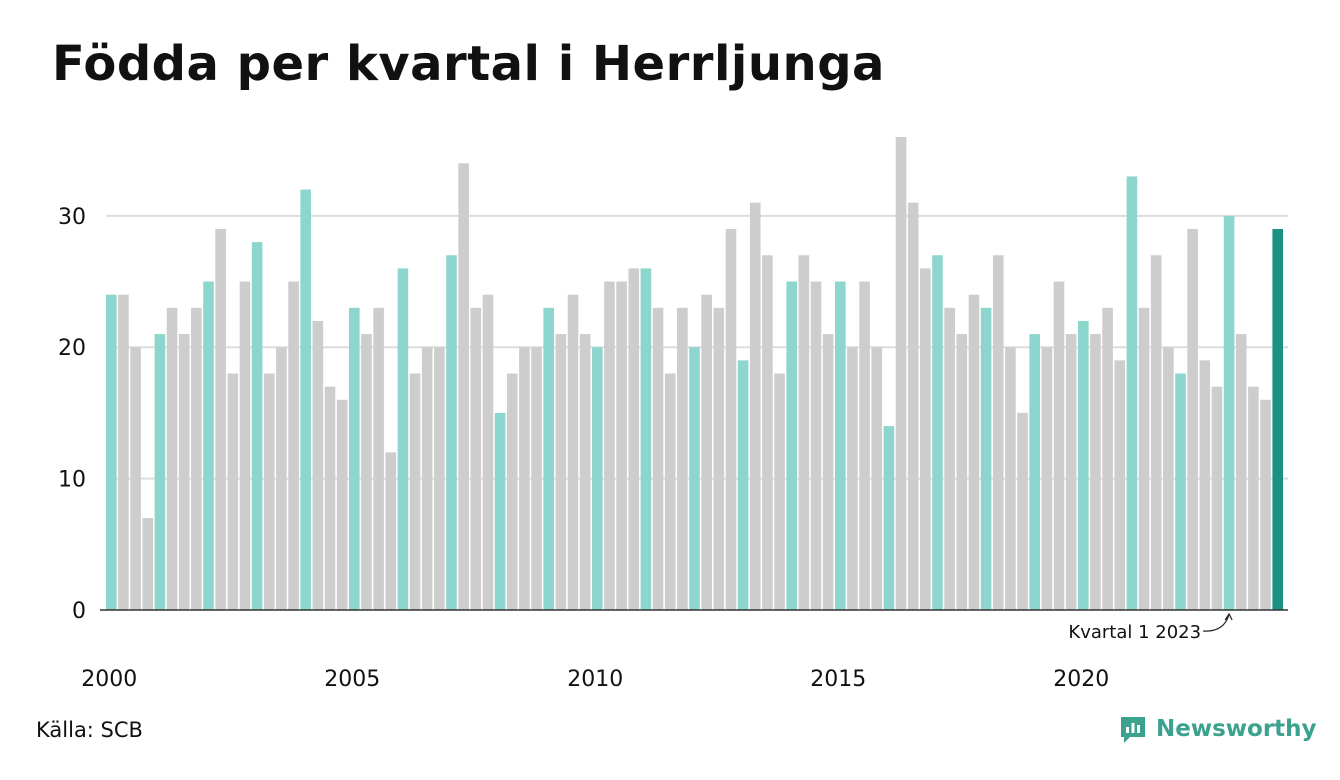  Describe the element at coordinates (1218, 622) in the screenshot. I see `annotation-arrow` at that location.